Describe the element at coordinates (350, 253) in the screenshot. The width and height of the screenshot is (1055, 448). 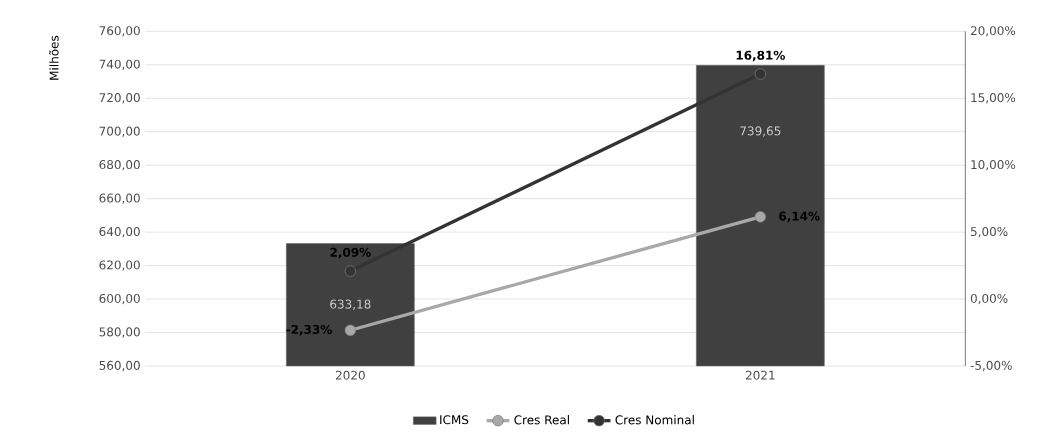
I see `data-label: 2,09%` at that location.